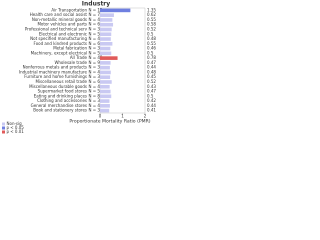 The width and height of the screenshot is (320, 240). I want to click on value-label: 0.41, so click(151, 110).